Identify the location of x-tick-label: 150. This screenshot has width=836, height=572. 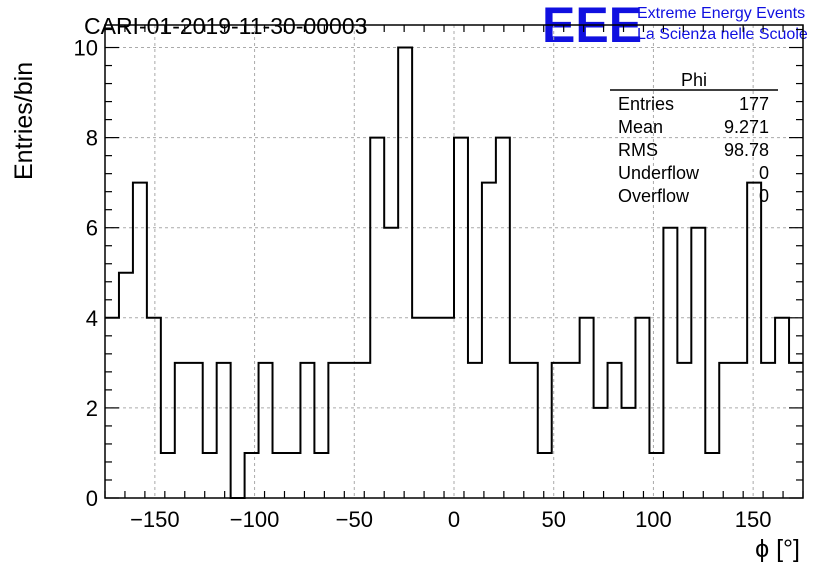
(753, 519).